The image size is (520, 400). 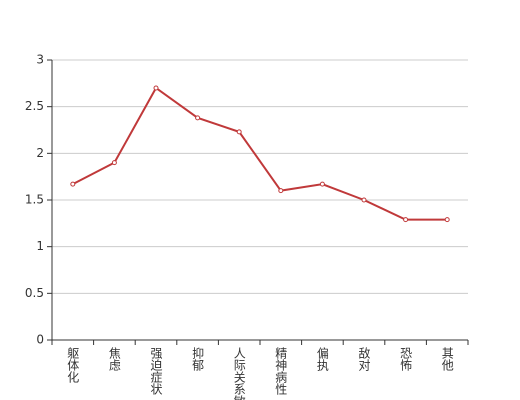 I want to click on y-tick-label: 2, so click(x=40, y=153).